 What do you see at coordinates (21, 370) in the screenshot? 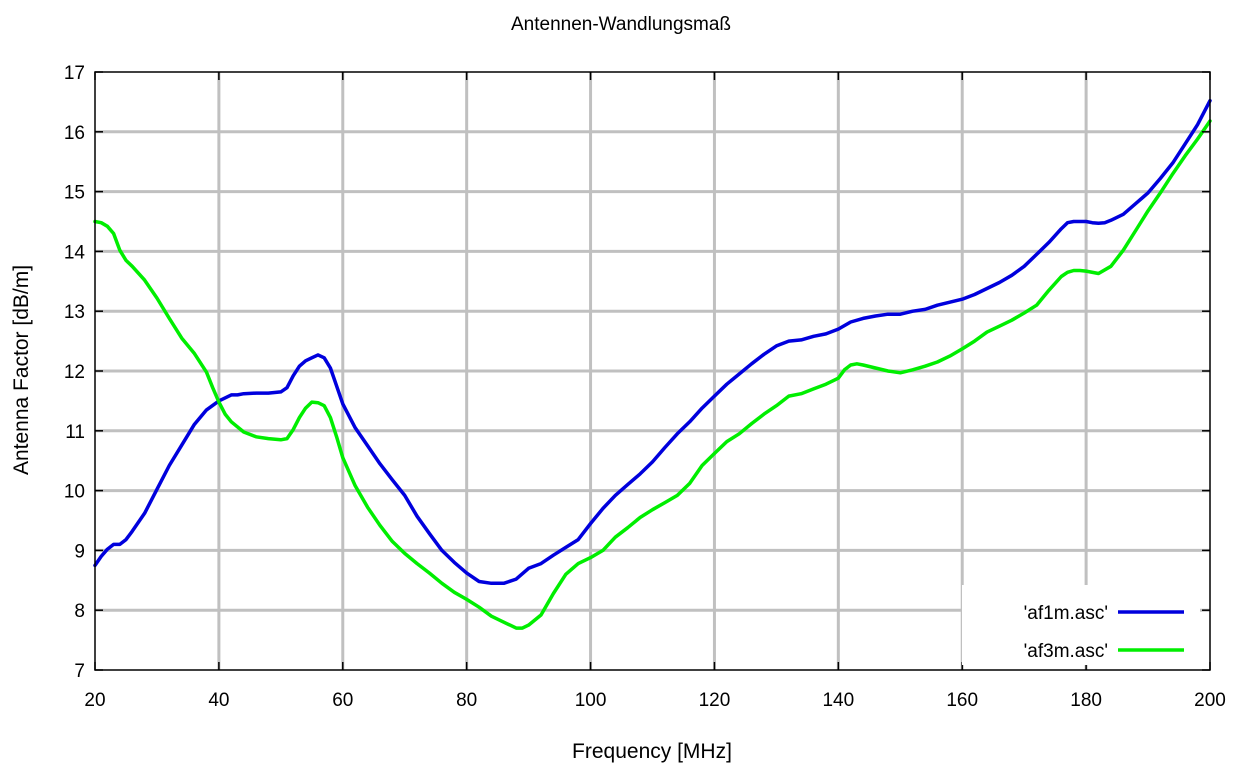
I see `y-axis-label: Antenna Factor [dB/m]` at bounding box center [21, 370].